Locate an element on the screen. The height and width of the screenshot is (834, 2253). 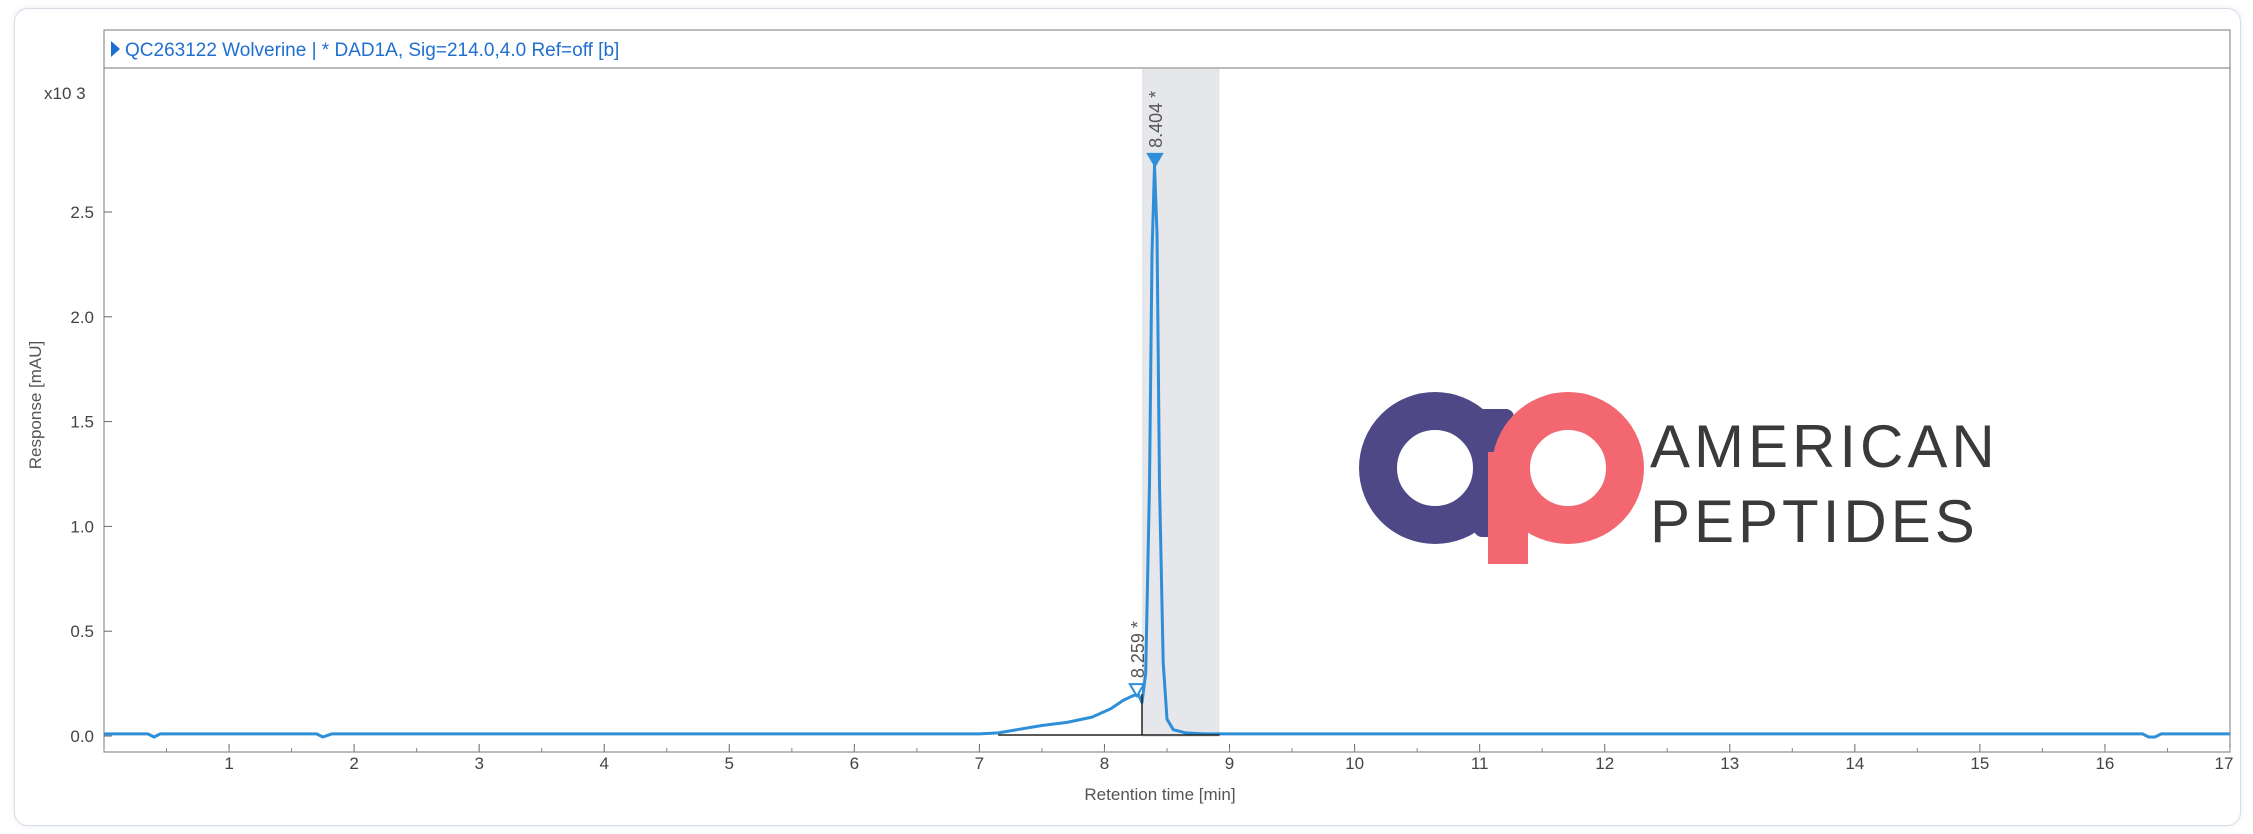
x-tick-label: 4 is located at coordinates (604, 763).